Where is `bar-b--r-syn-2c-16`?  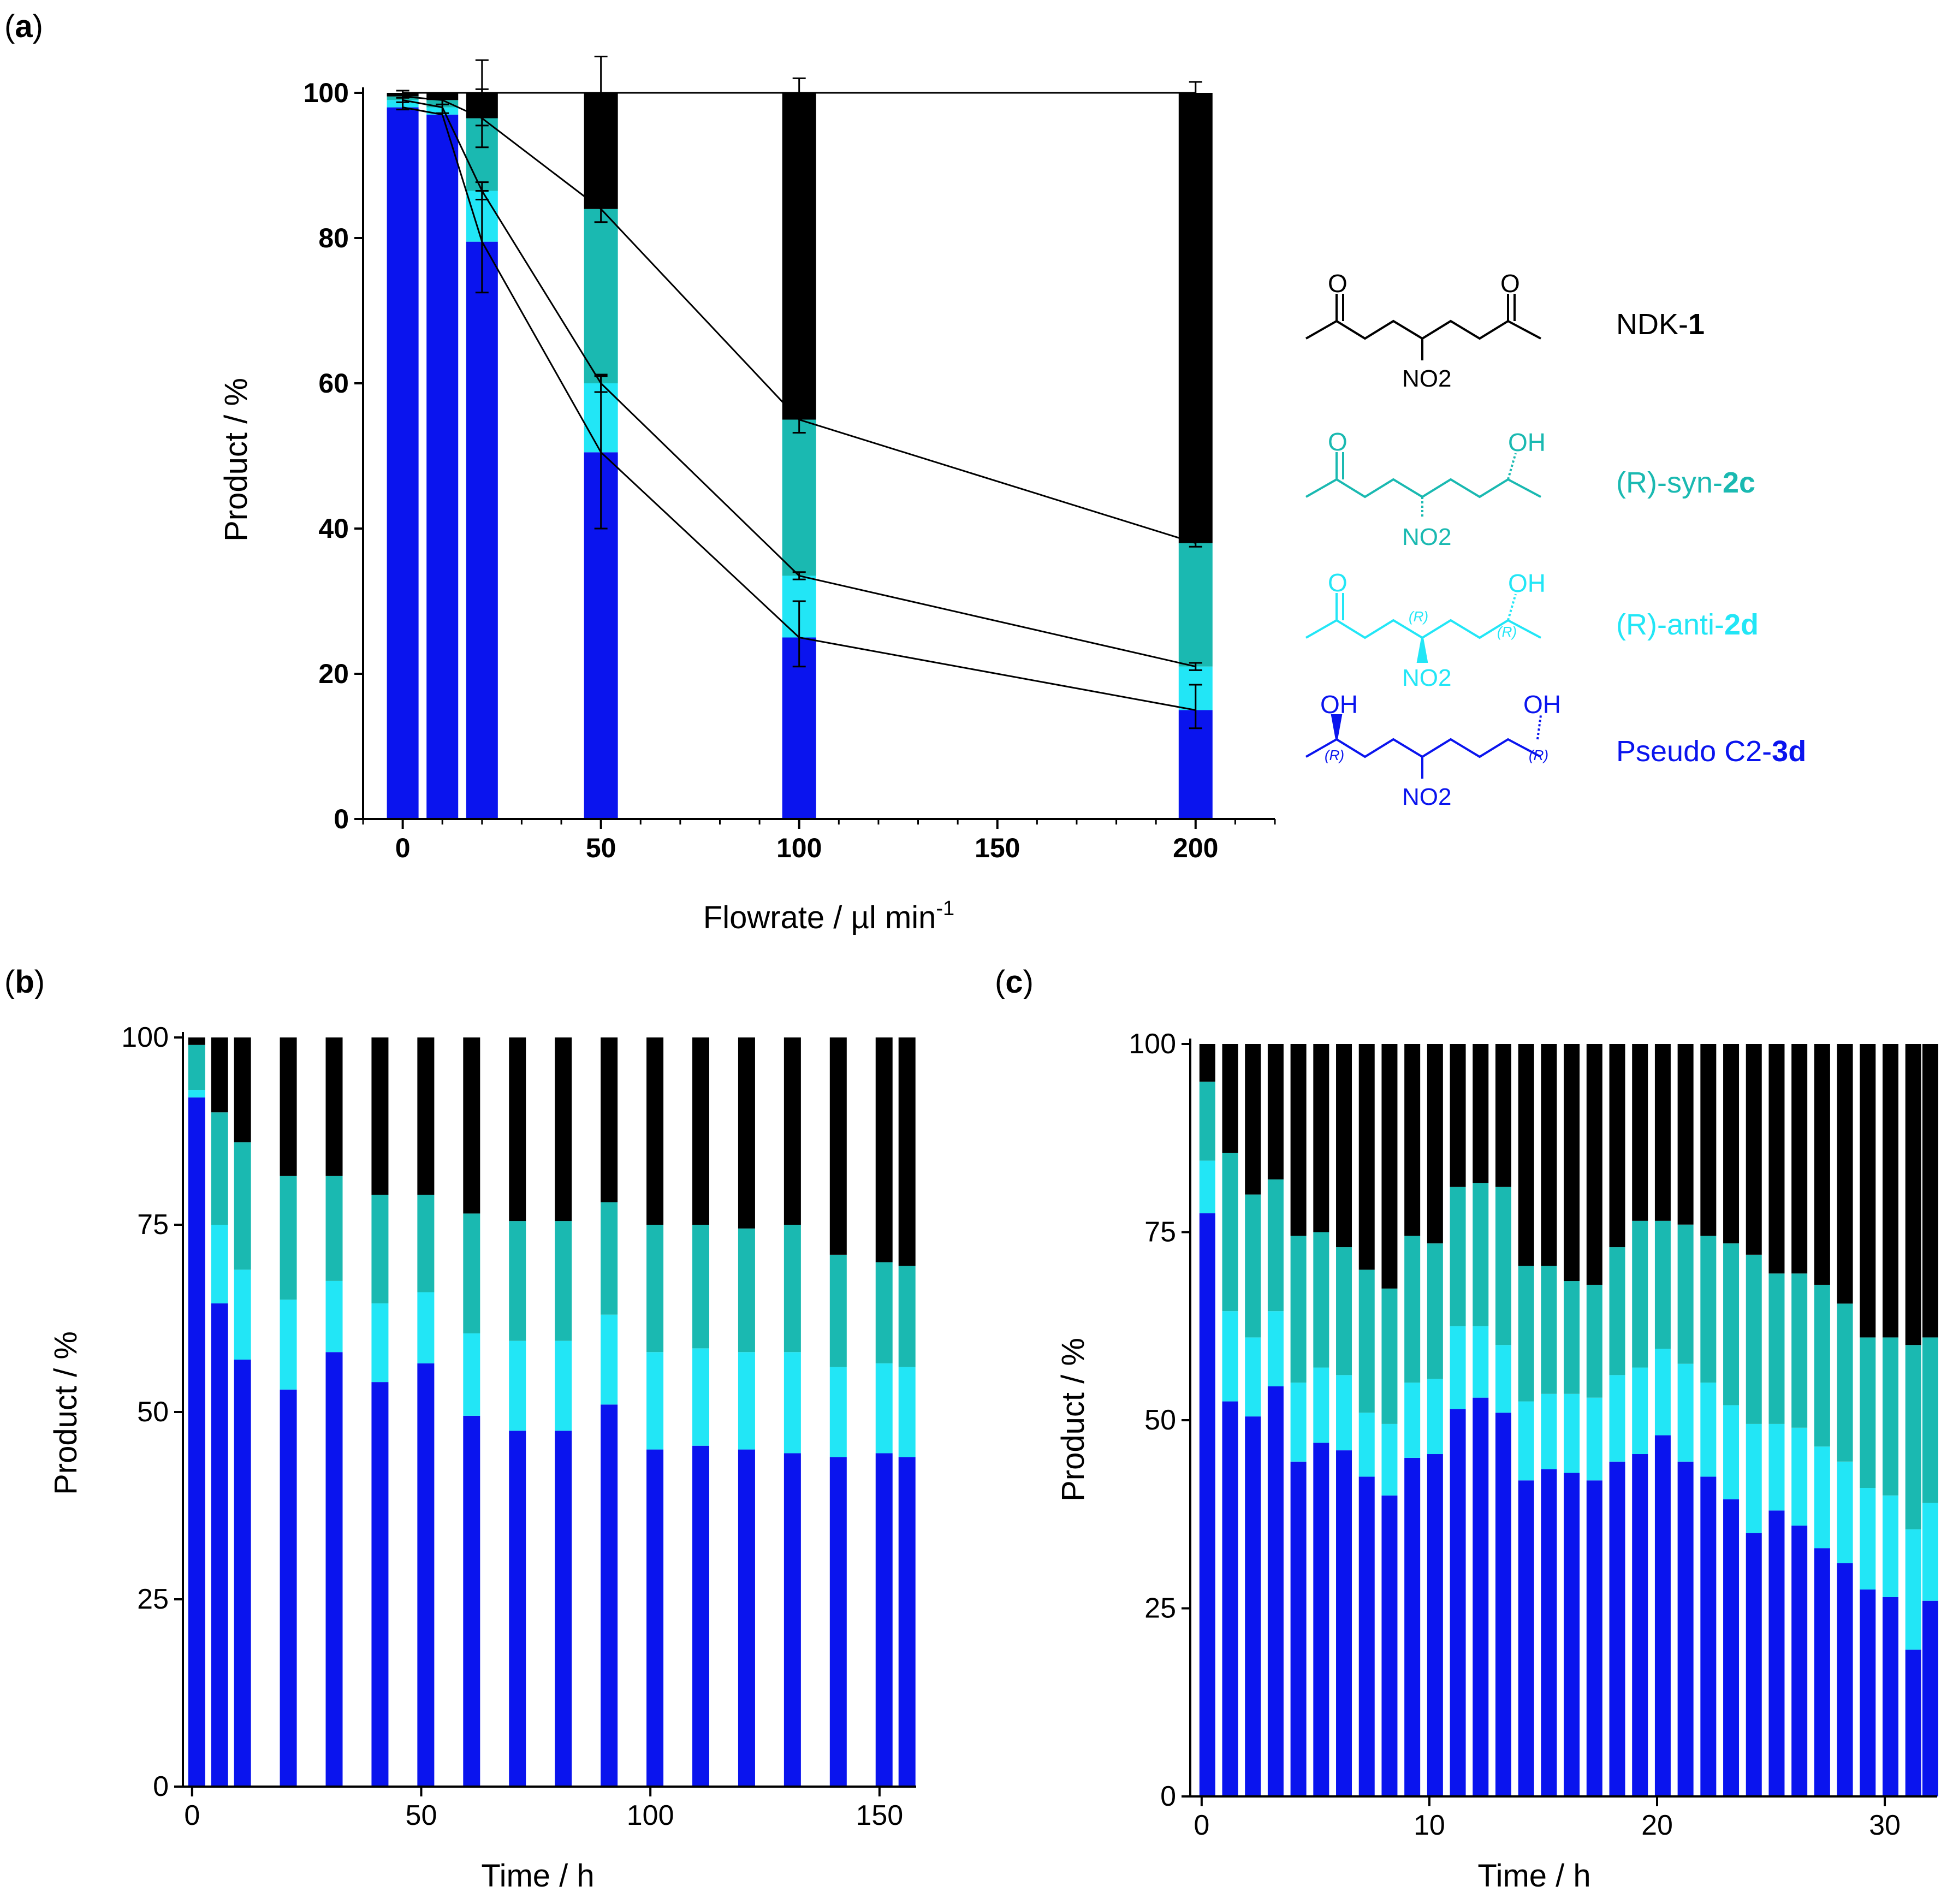
bar-b--r-syn-2c-16 is located at coordinates (884, 1312).